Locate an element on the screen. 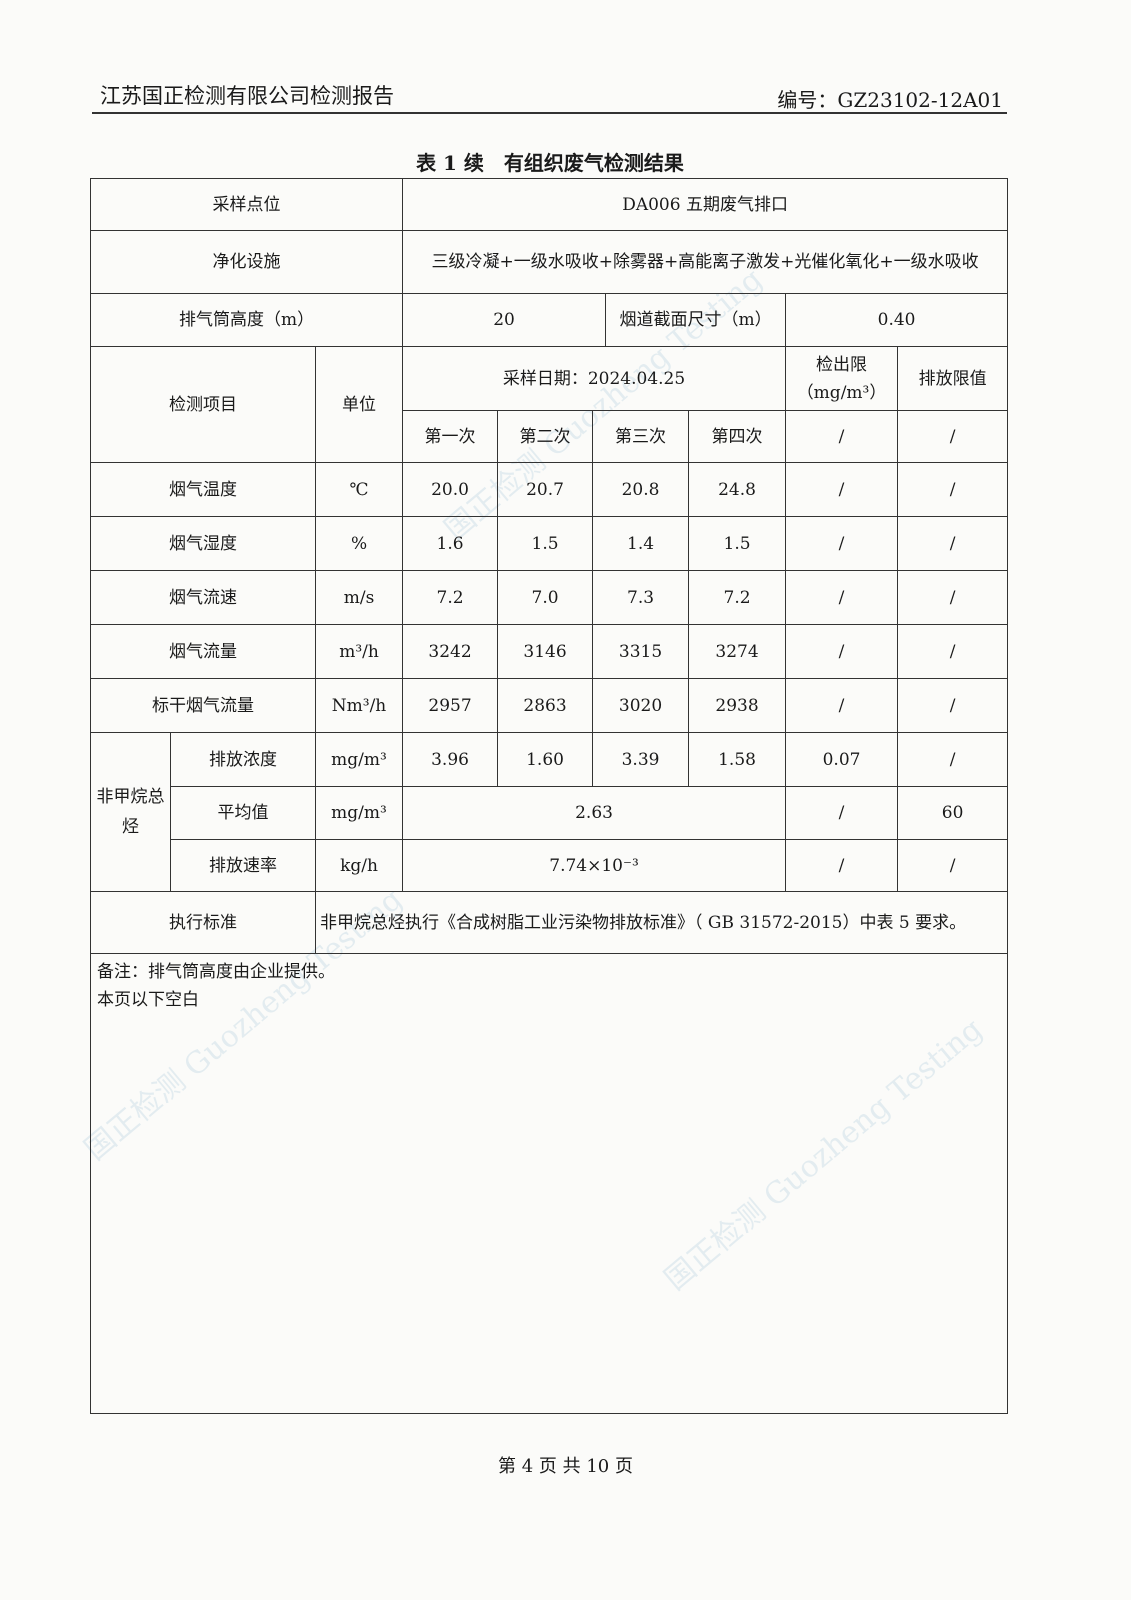 This screenshot has width=1131, height=1600. values-cell: 20.7 is located at coordinates (545, 489).